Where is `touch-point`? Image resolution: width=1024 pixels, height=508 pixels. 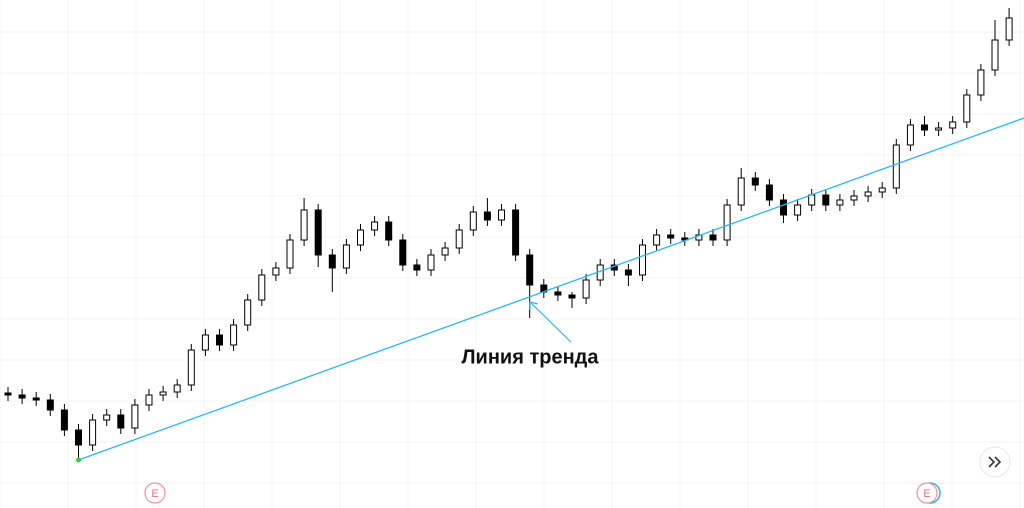
touch-point is located at coordinates (78, 460).